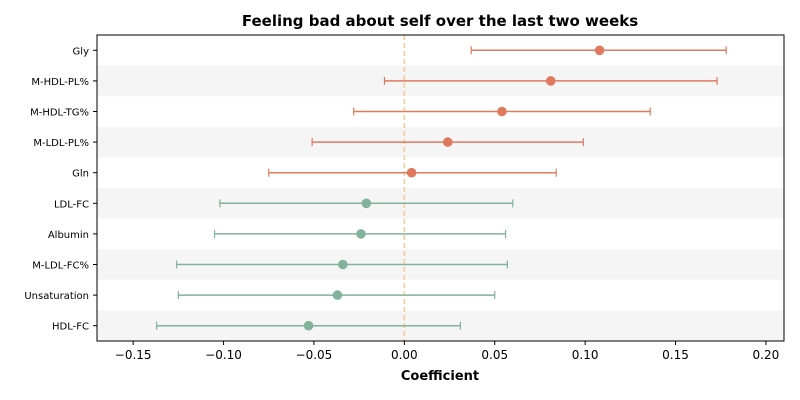  What do you see at coordinates (60, 82) in the screenshot?
I see `y-tick-label: M-HDL-PL%` at bounding box center [60, 82].